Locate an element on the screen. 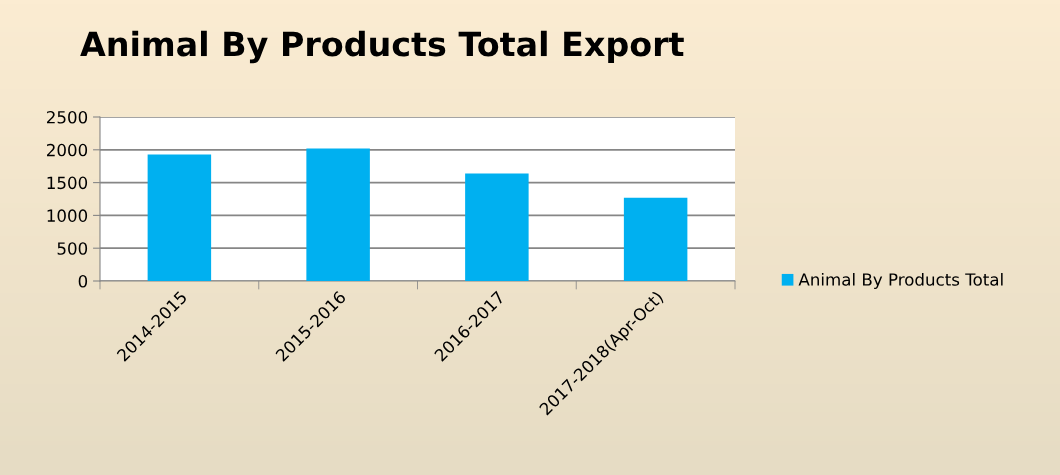 The height and width of the screenshot is (475, 1060). y-tick-label: 500 is located at coordinates (72, 248).